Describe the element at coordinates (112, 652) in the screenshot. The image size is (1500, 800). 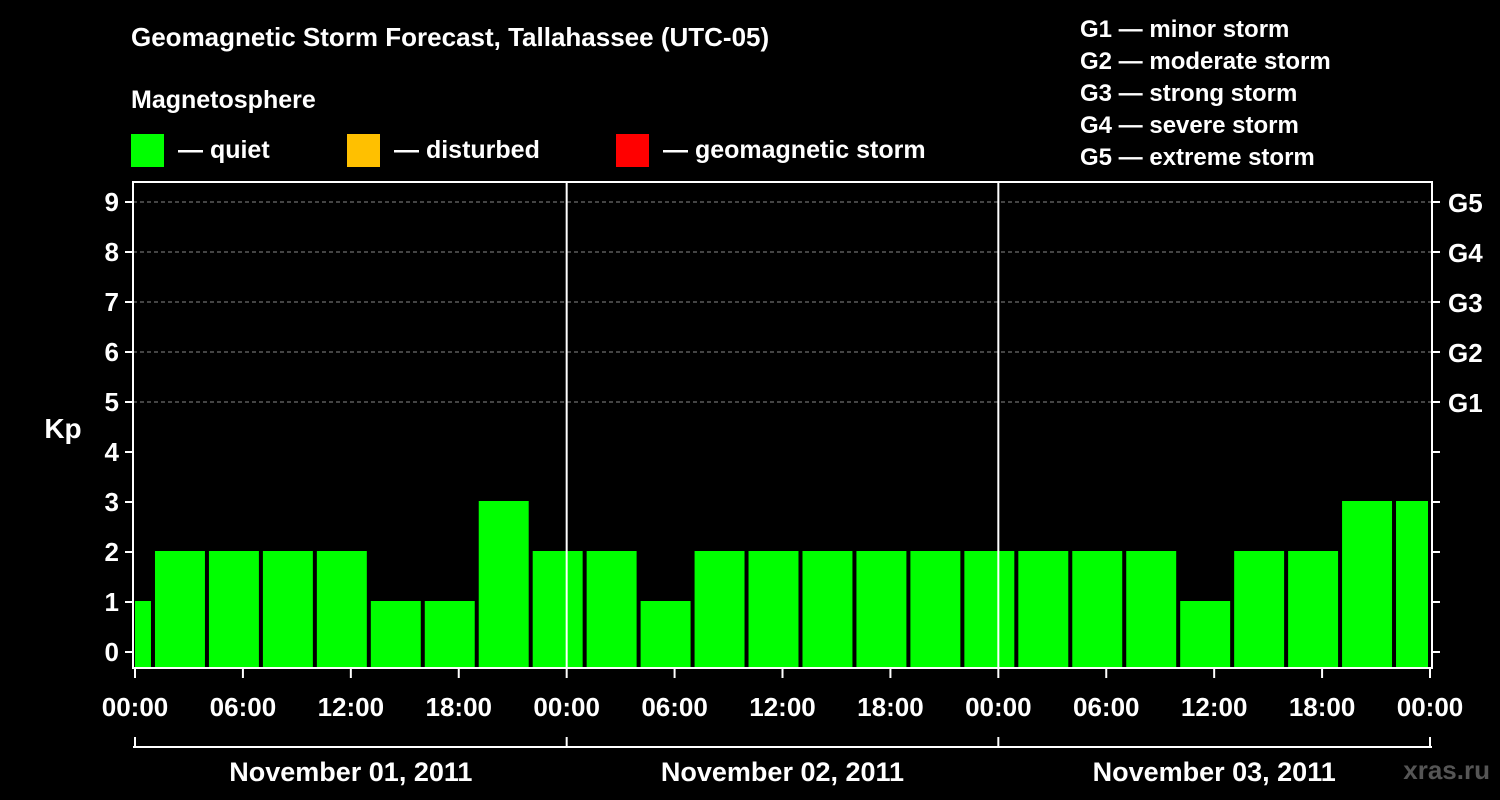
I see `y-tick-label: 0` at that location.